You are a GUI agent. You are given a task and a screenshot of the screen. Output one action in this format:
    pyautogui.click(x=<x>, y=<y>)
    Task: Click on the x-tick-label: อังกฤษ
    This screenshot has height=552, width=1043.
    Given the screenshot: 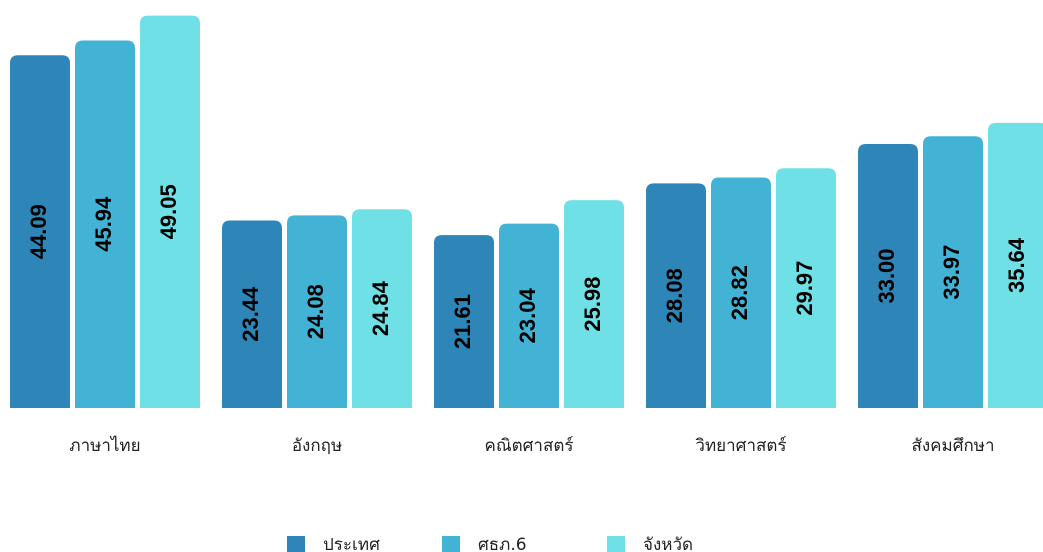 What is the action you would take?
    pyautogui.click(x=317, y=446)
    